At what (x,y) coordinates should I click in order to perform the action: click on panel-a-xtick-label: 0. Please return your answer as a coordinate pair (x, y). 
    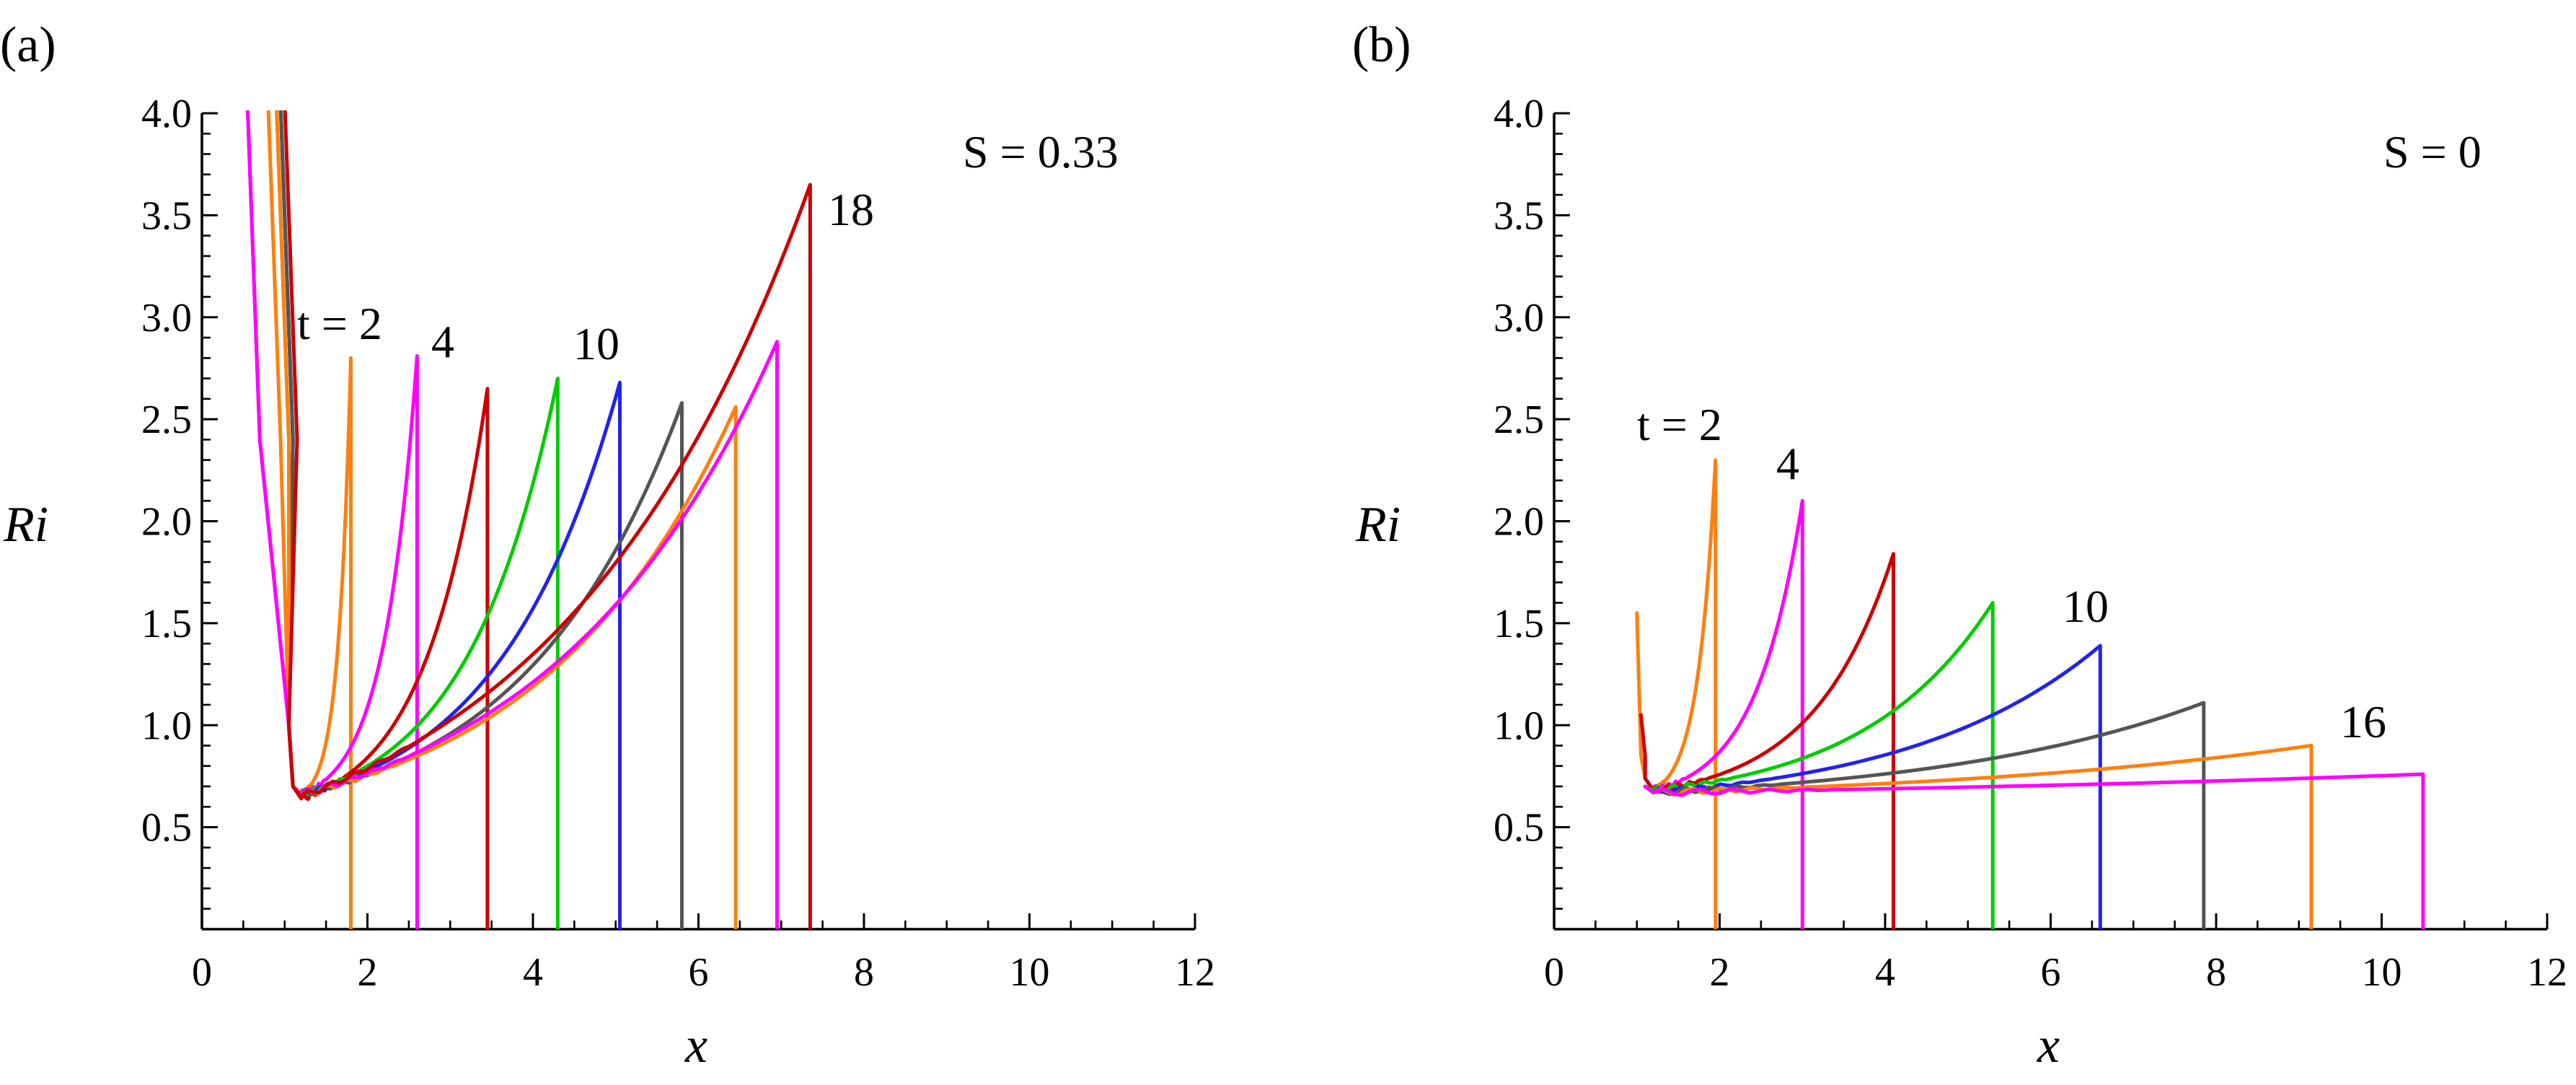
    Looking at the image, I should click on (202, 972).